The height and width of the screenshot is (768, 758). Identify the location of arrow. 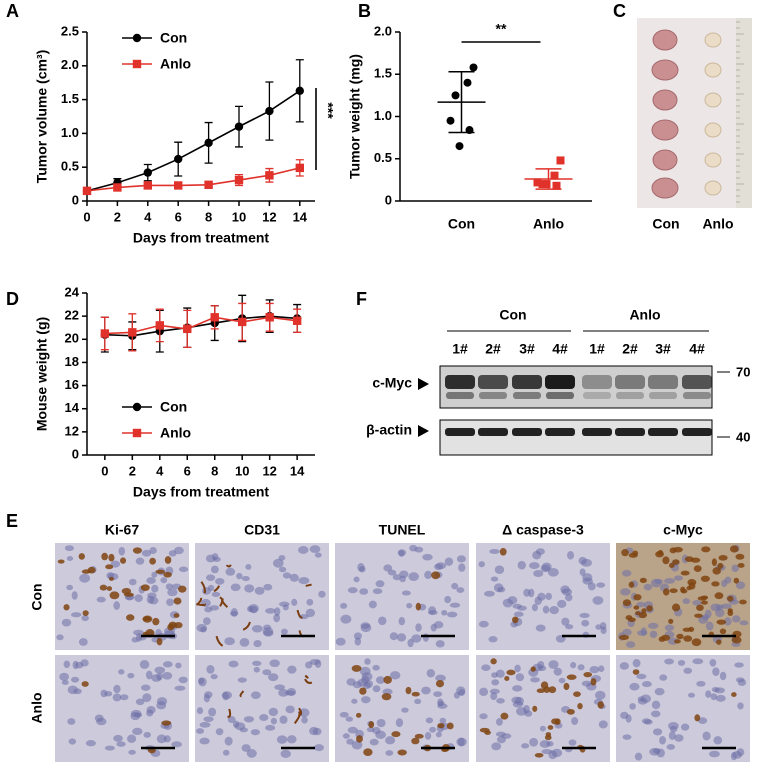
(423, 384).